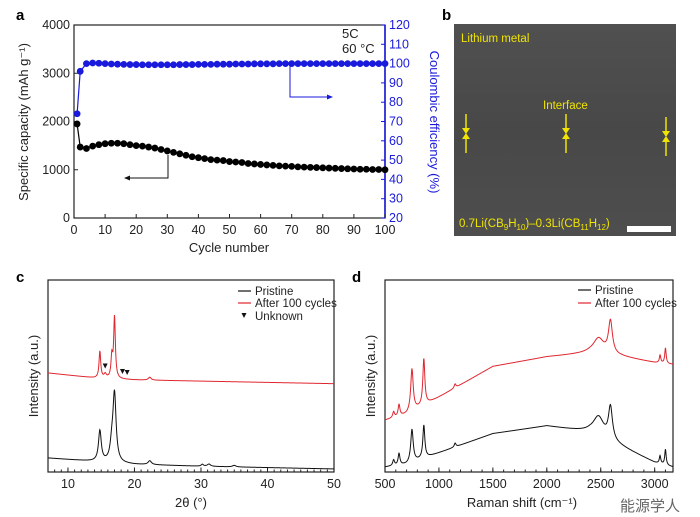  I want to click on interface-arrow-center-icon, so click(566, 133).